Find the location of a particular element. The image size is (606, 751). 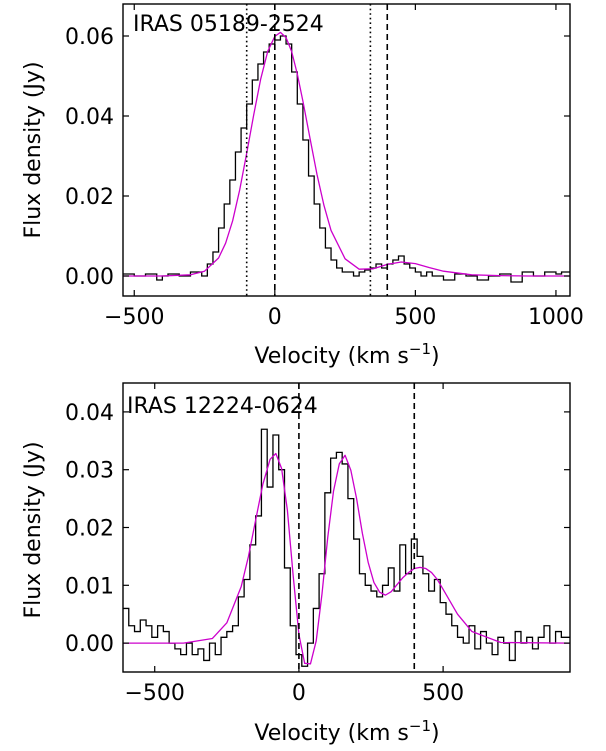

y-tick-label: 0.03 is located at coordinates (89, 471).